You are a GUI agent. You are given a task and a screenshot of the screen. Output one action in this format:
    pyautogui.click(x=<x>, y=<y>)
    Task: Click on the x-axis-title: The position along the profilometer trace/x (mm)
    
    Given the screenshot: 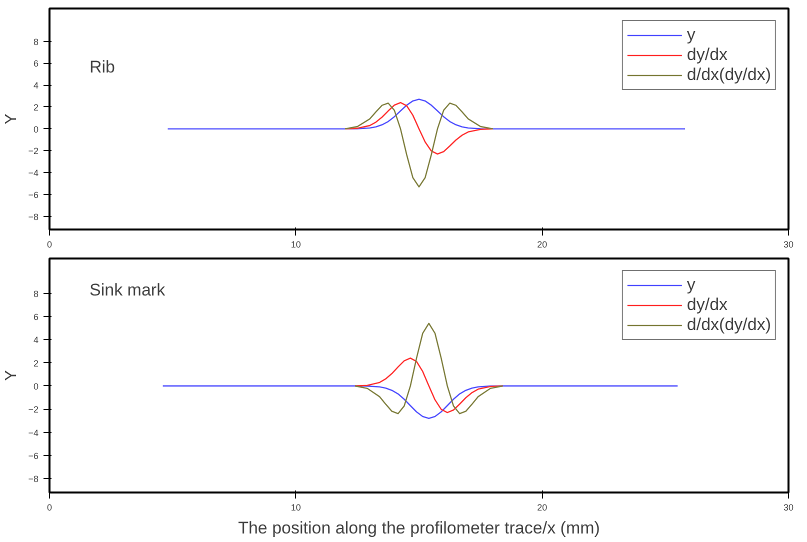 What is the action you would take?
    pyautogui.click(x=419, y=528)
    